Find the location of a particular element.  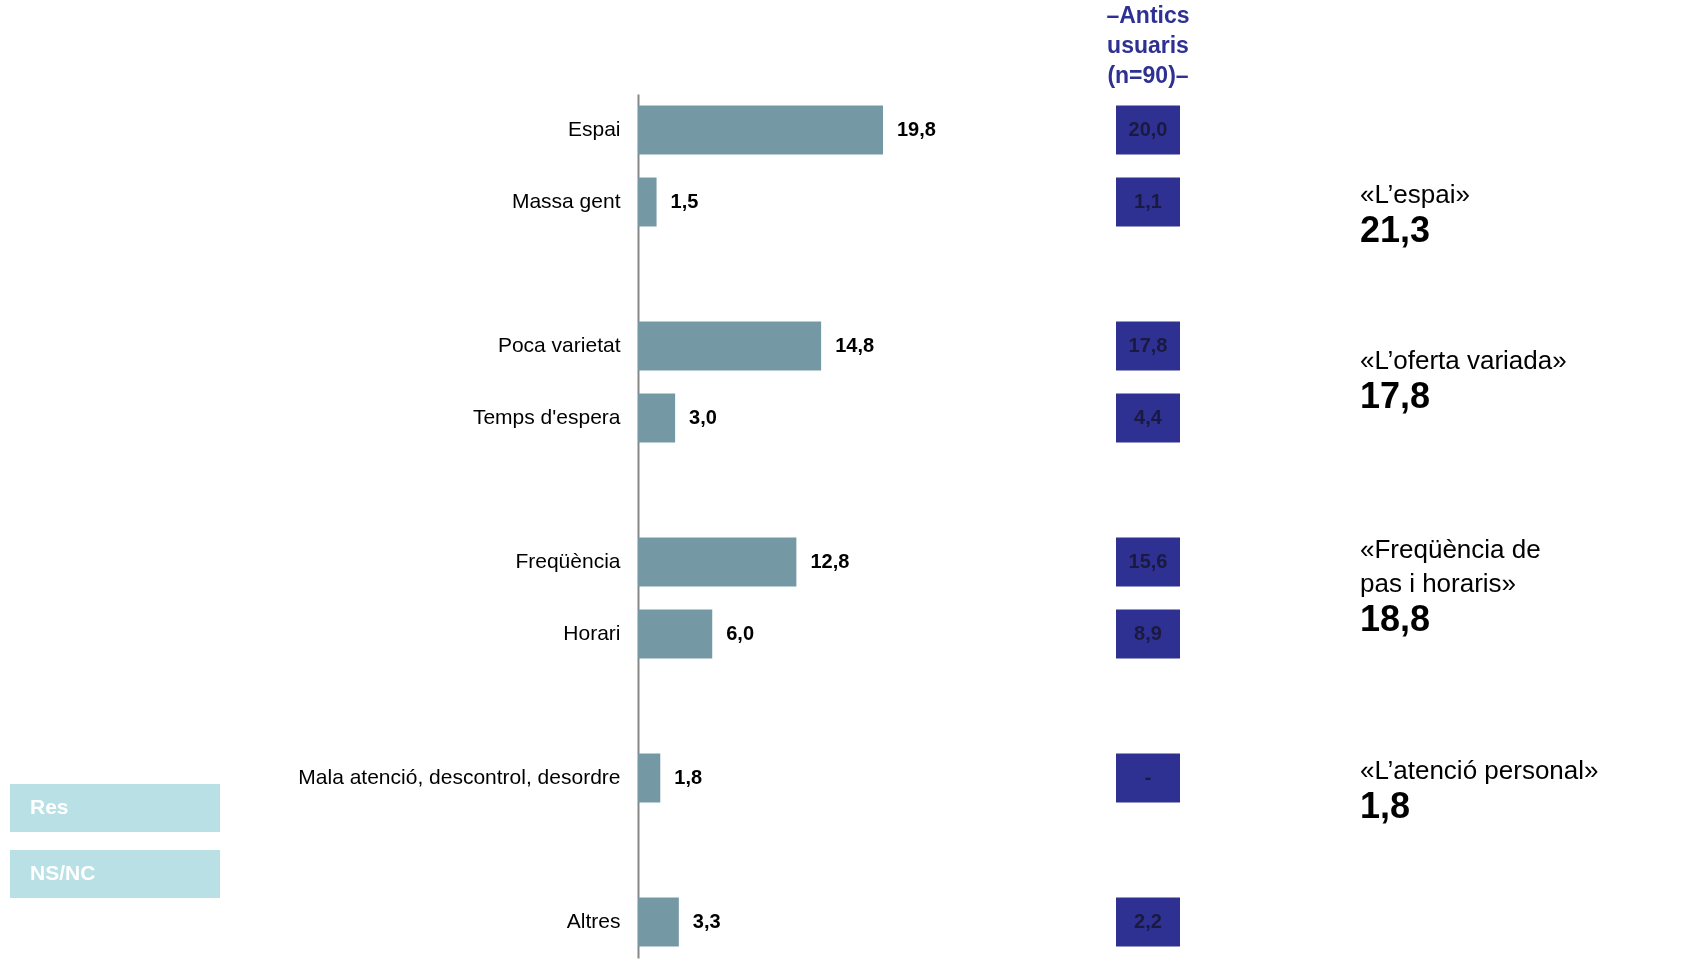

text: 2,2 is located at coordinates (1148, 921).